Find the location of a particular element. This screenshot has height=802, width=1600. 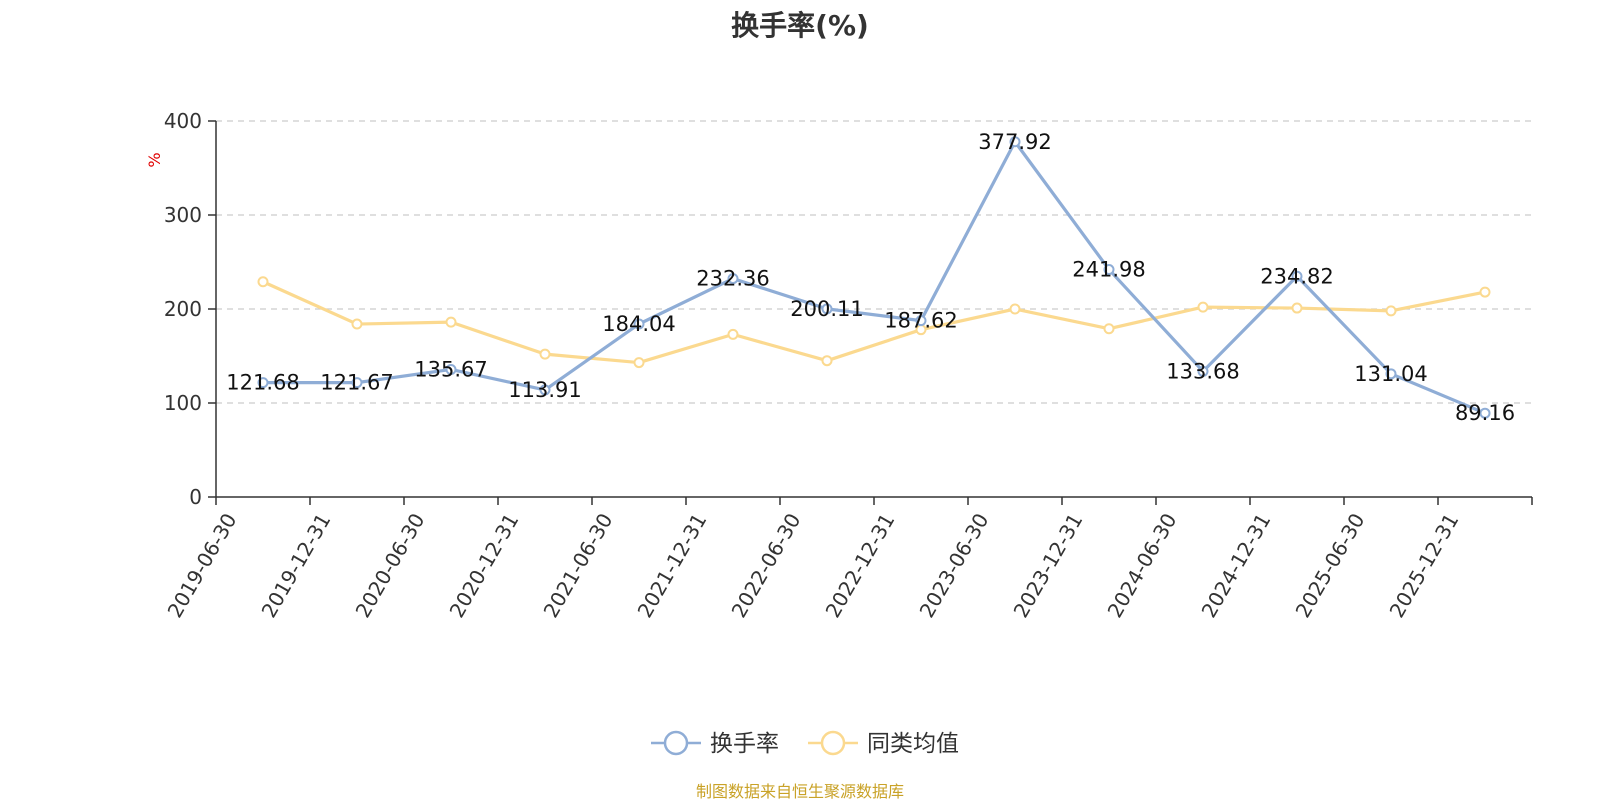

data-label: 121.67 is located at coordinates (356, 383).